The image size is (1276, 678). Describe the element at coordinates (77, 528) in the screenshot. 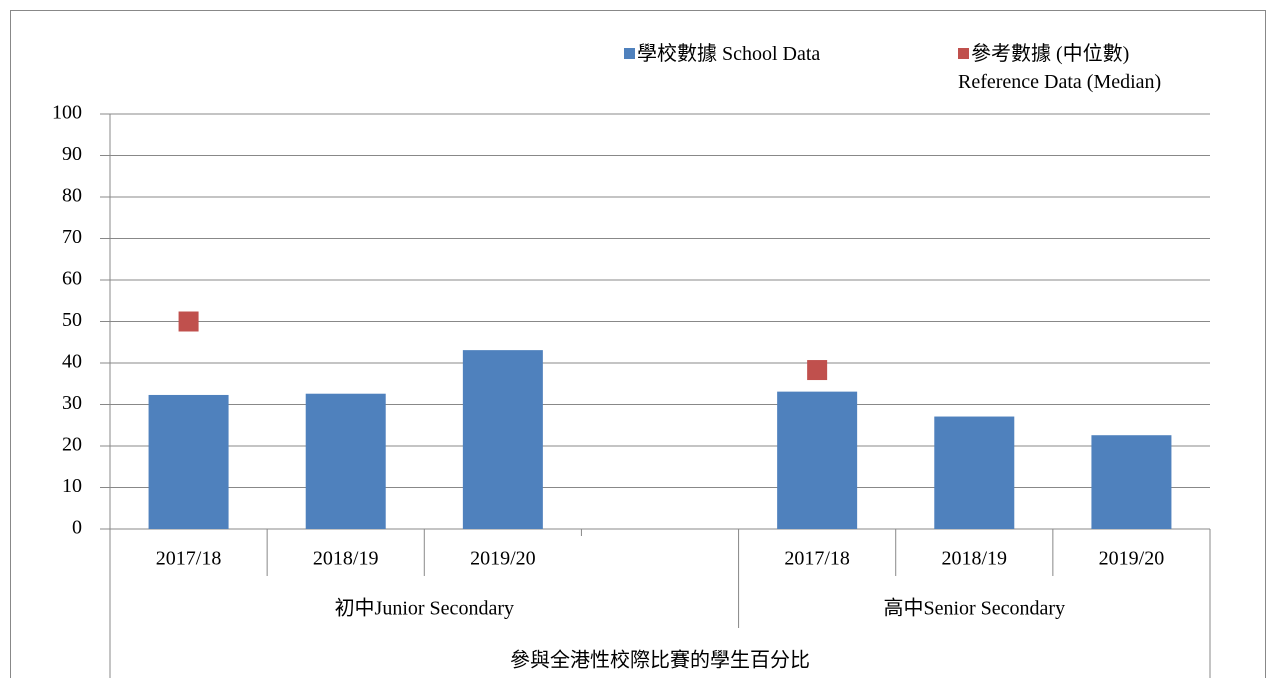

I see `y-tick-label: 0` at that location.